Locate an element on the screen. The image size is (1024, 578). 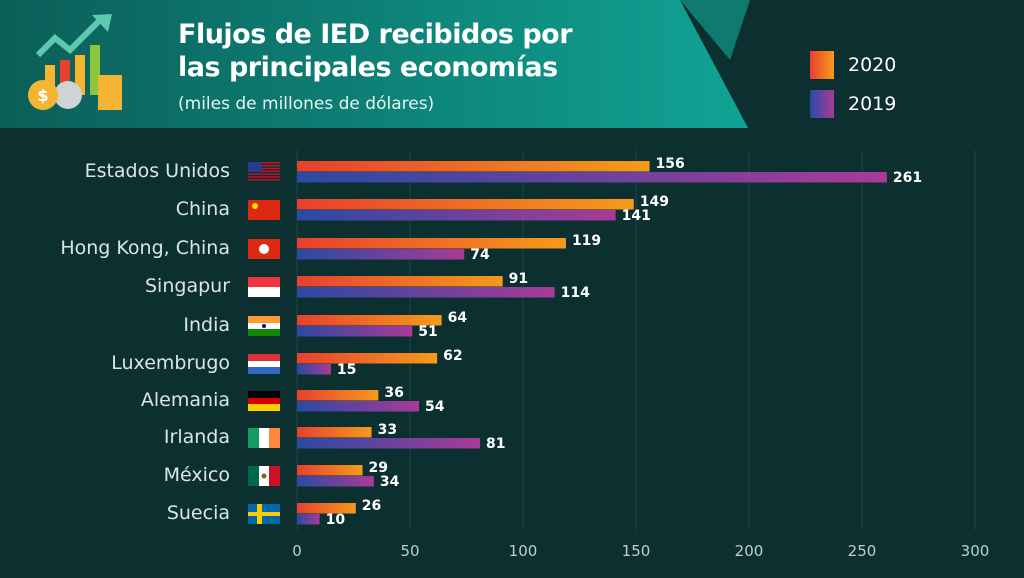
category-label: Suecia is located at coordinates (198, 513).